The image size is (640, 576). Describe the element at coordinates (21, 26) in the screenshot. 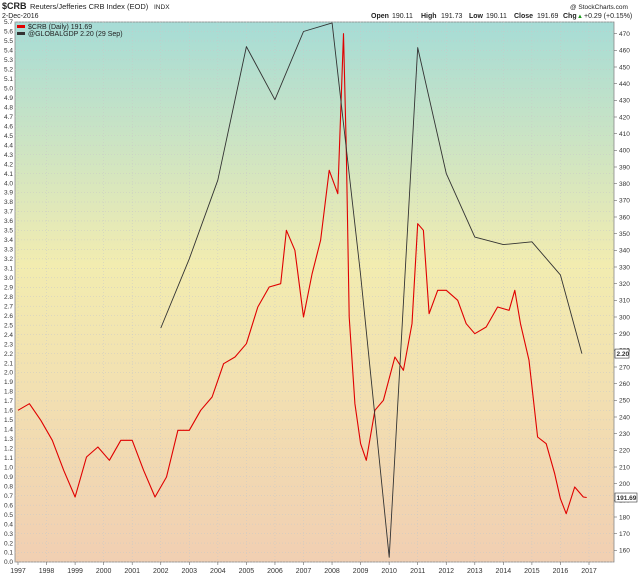

I see `legend-swatch-crb` at that location.